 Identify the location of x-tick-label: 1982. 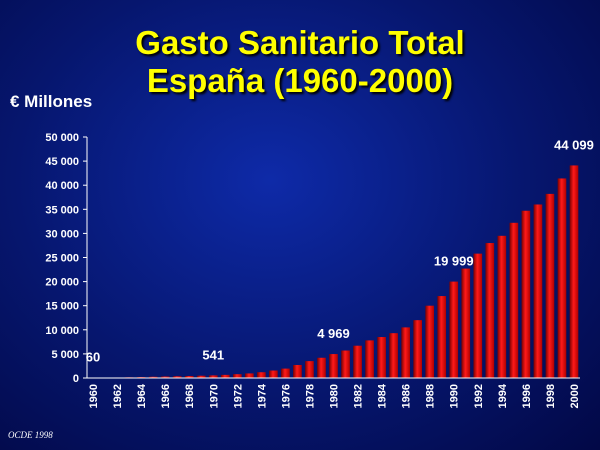
(359, 396).